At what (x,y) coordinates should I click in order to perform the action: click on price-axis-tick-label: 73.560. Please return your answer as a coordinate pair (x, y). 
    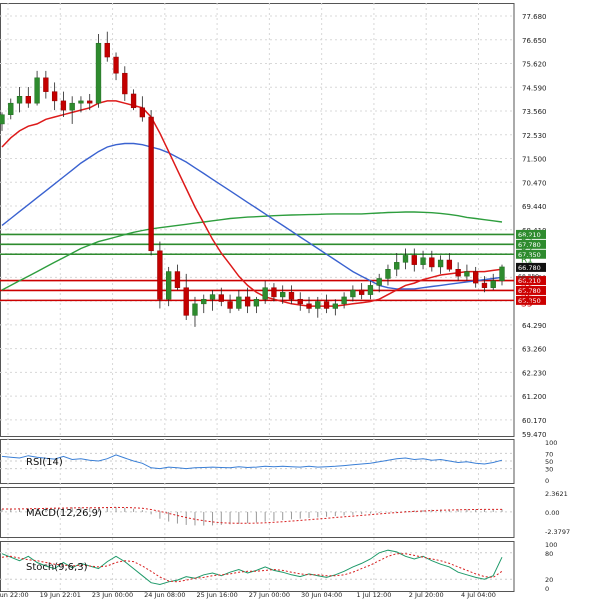
    Looking at the image, I should click on (534, 112).